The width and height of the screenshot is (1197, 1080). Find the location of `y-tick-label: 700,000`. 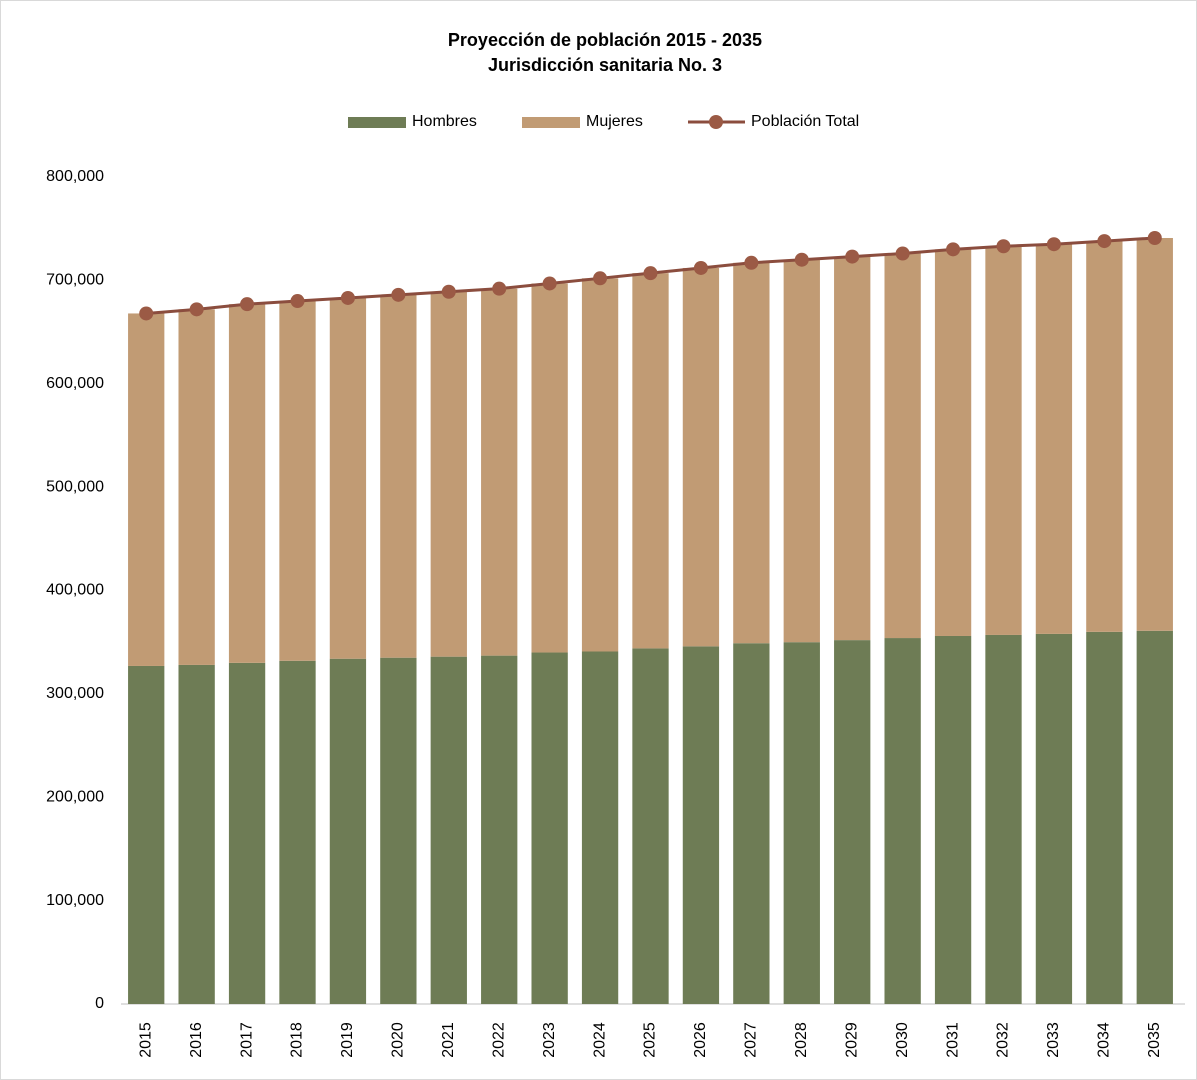

y-tick-label: 700,000 is located at coordinates (75, 280).